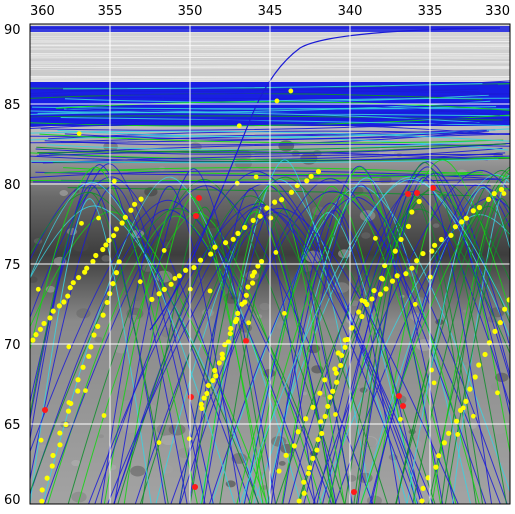 The width and height of the screenshot is (515, 514). Describe the element at coordinates (12, 500) in the screenshot. I see `y-tick-label: 60` at that location.